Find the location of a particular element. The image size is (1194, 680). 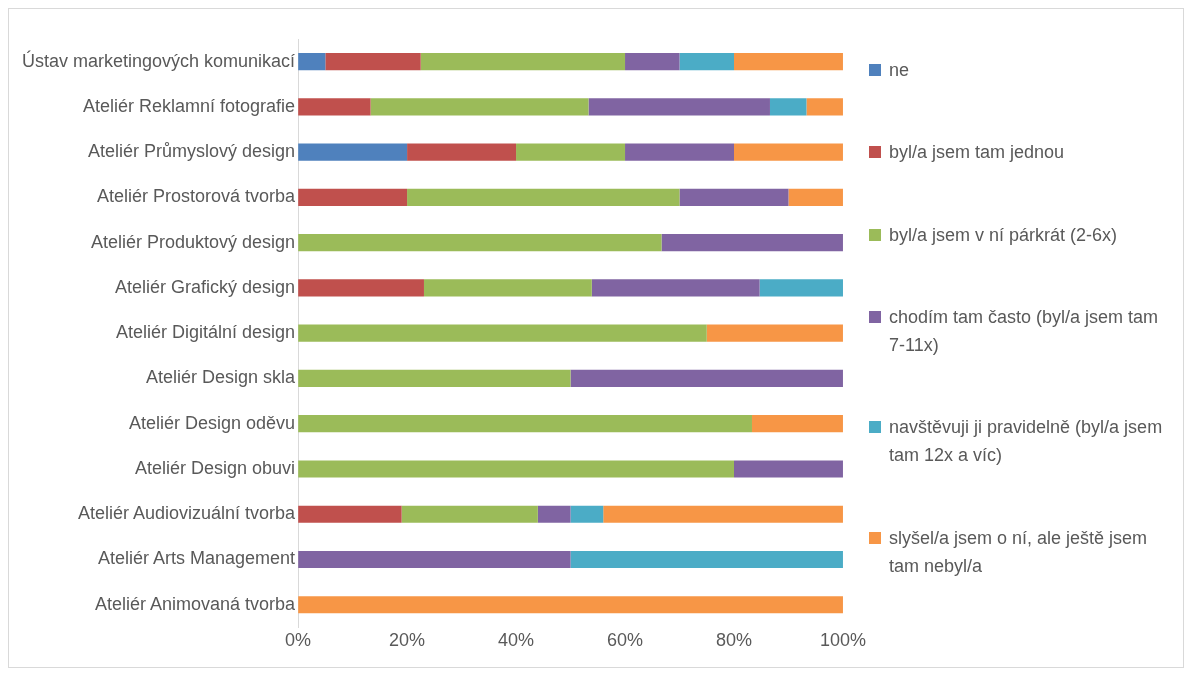

x-tick-label: 100% is located at coordinates (842, 640).